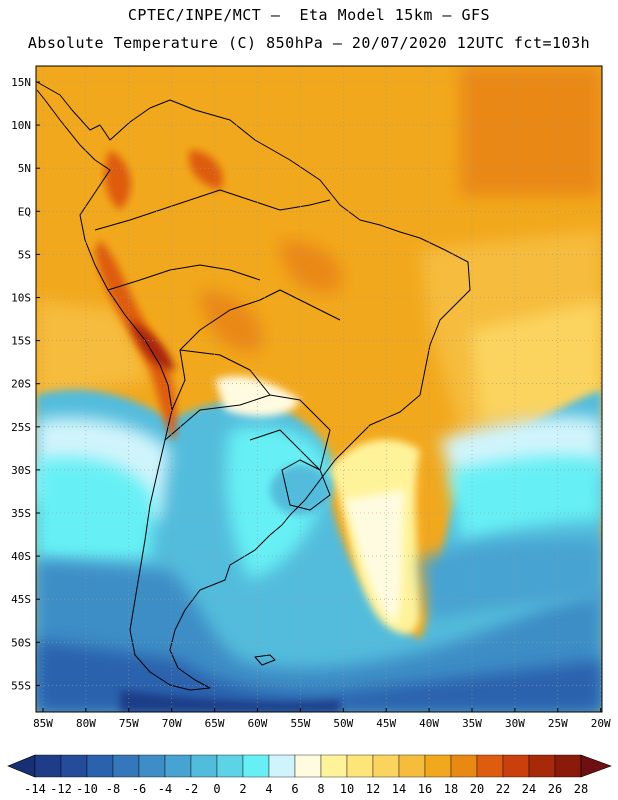 Image resolution: width=618 pixels, height=800 pixels. I want to click on colorbar-label: -8, so click(113, 789).